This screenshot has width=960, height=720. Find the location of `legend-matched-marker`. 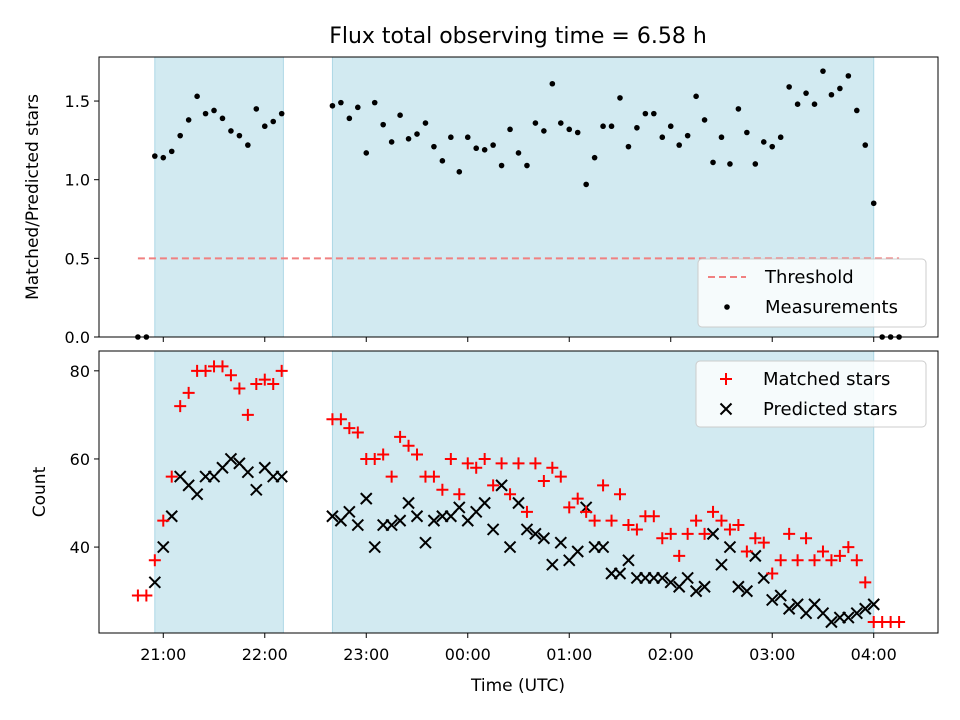

legend-matched-marker is located at coordinates (726, 379).